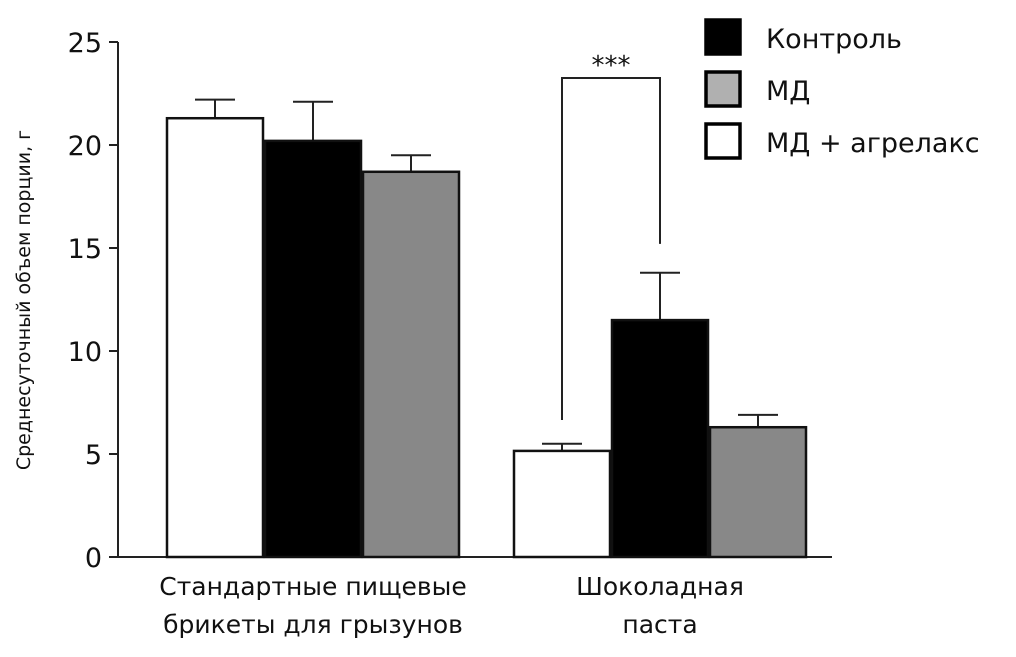 This screenshot has height=657, width=1016. What do you see at coordinates (834, 39) in the screenshot?
I see `legend-label: Контроль` at bounding box center [834, 39].